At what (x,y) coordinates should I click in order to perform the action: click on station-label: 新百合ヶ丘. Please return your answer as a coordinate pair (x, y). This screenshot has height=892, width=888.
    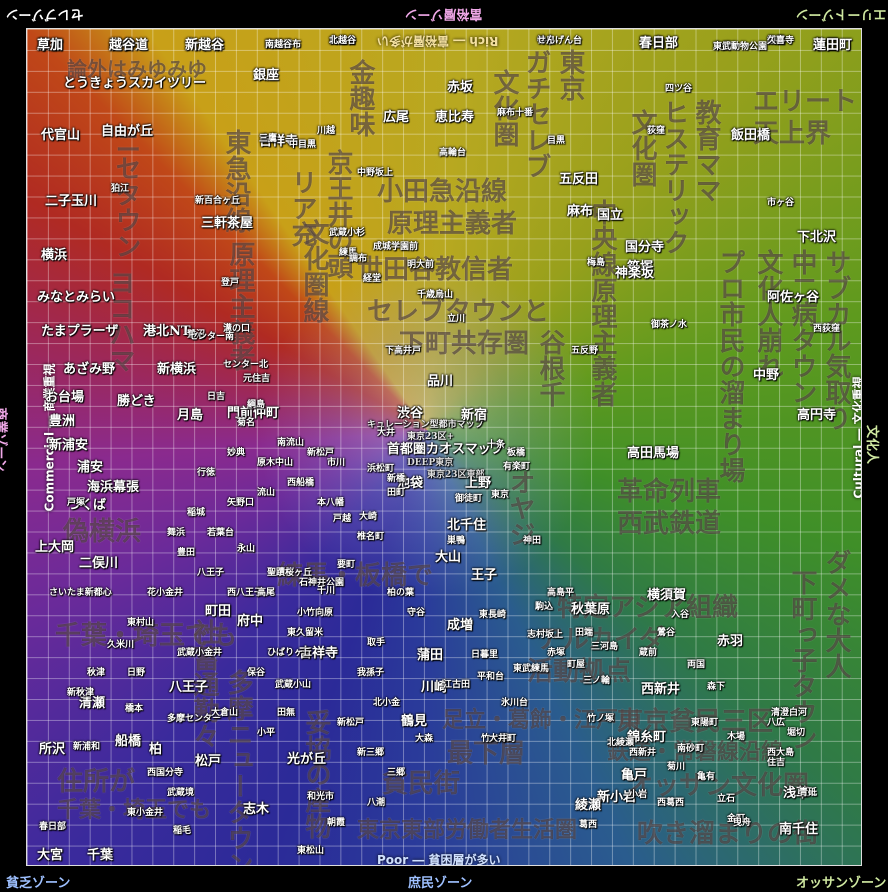
    Looking at the image, I should click on (218, 201).